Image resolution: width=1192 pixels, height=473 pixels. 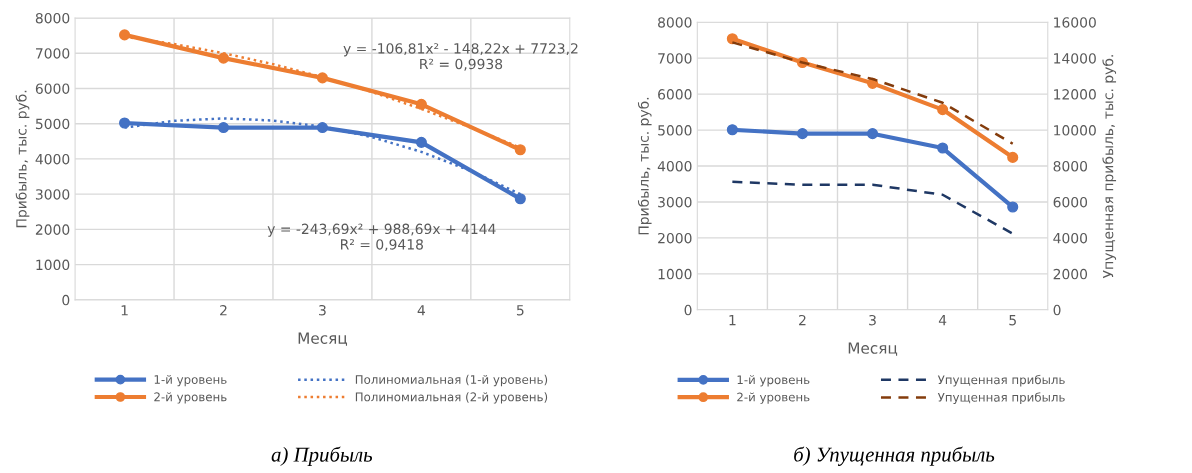 I want to click on y2-tick-label: 14000, so click(x=1075, y=58).